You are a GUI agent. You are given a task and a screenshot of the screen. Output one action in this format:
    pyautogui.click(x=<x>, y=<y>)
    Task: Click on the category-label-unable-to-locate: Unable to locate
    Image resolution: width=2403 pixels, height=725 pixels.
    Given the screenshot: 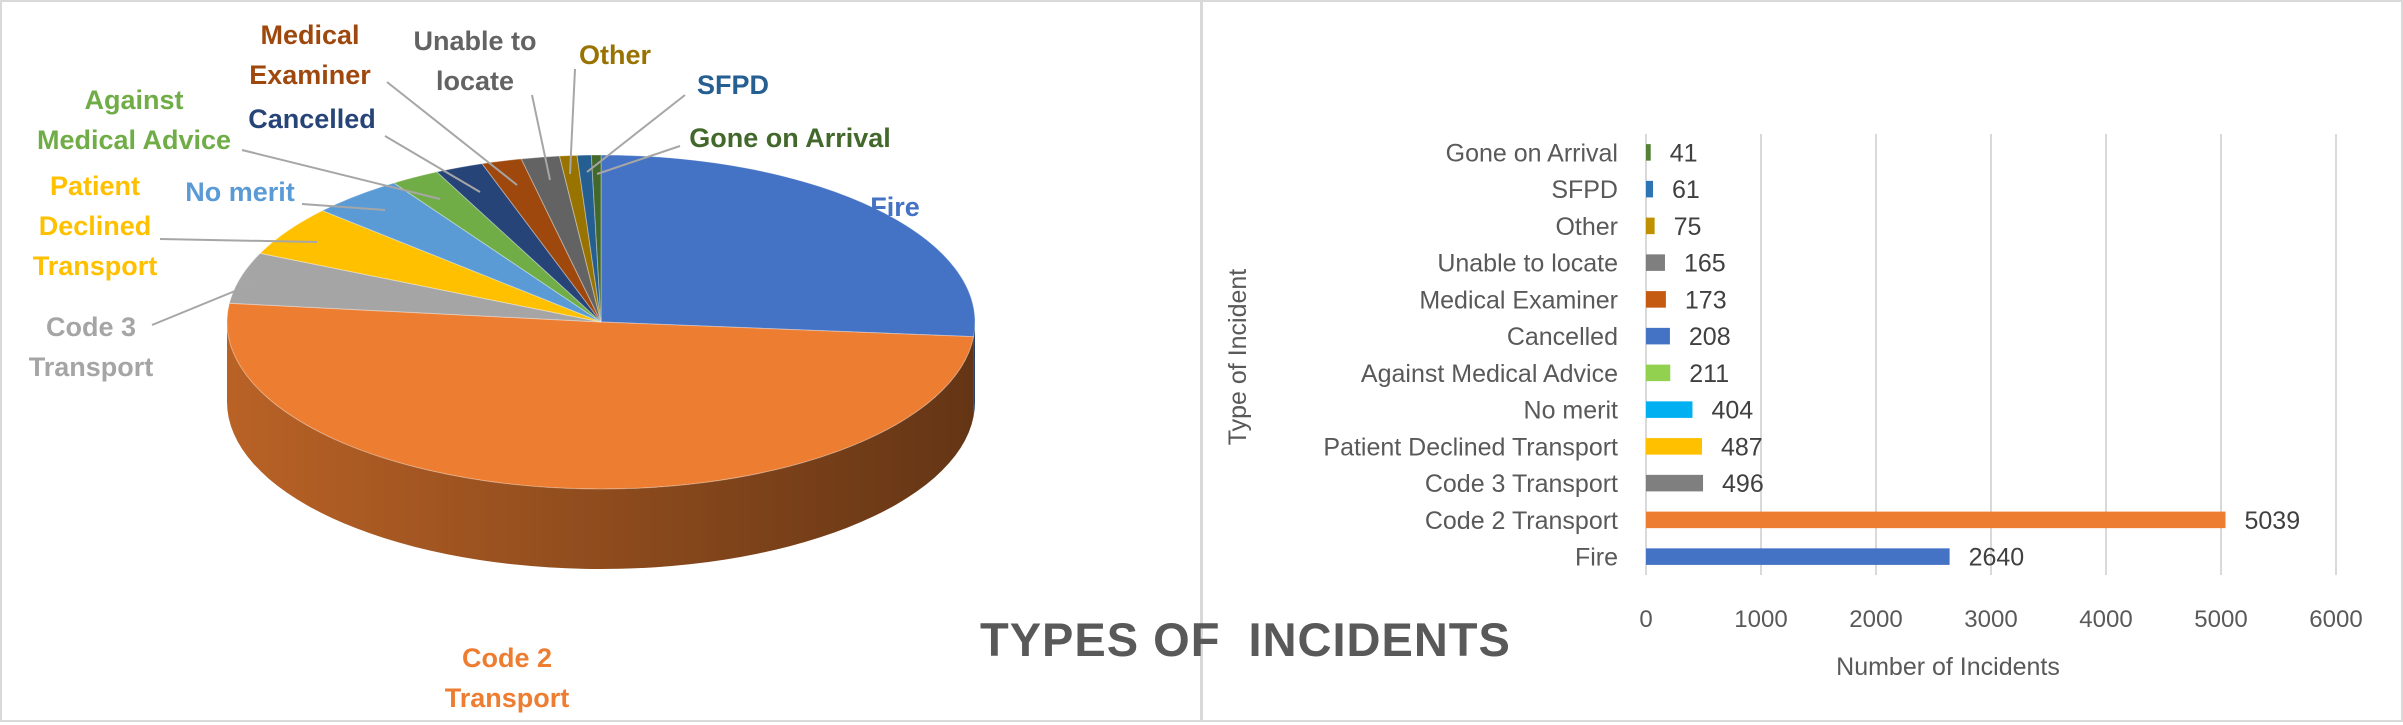 What is the action you would take?
    pyautogui.click(x=1527, y=264)
    